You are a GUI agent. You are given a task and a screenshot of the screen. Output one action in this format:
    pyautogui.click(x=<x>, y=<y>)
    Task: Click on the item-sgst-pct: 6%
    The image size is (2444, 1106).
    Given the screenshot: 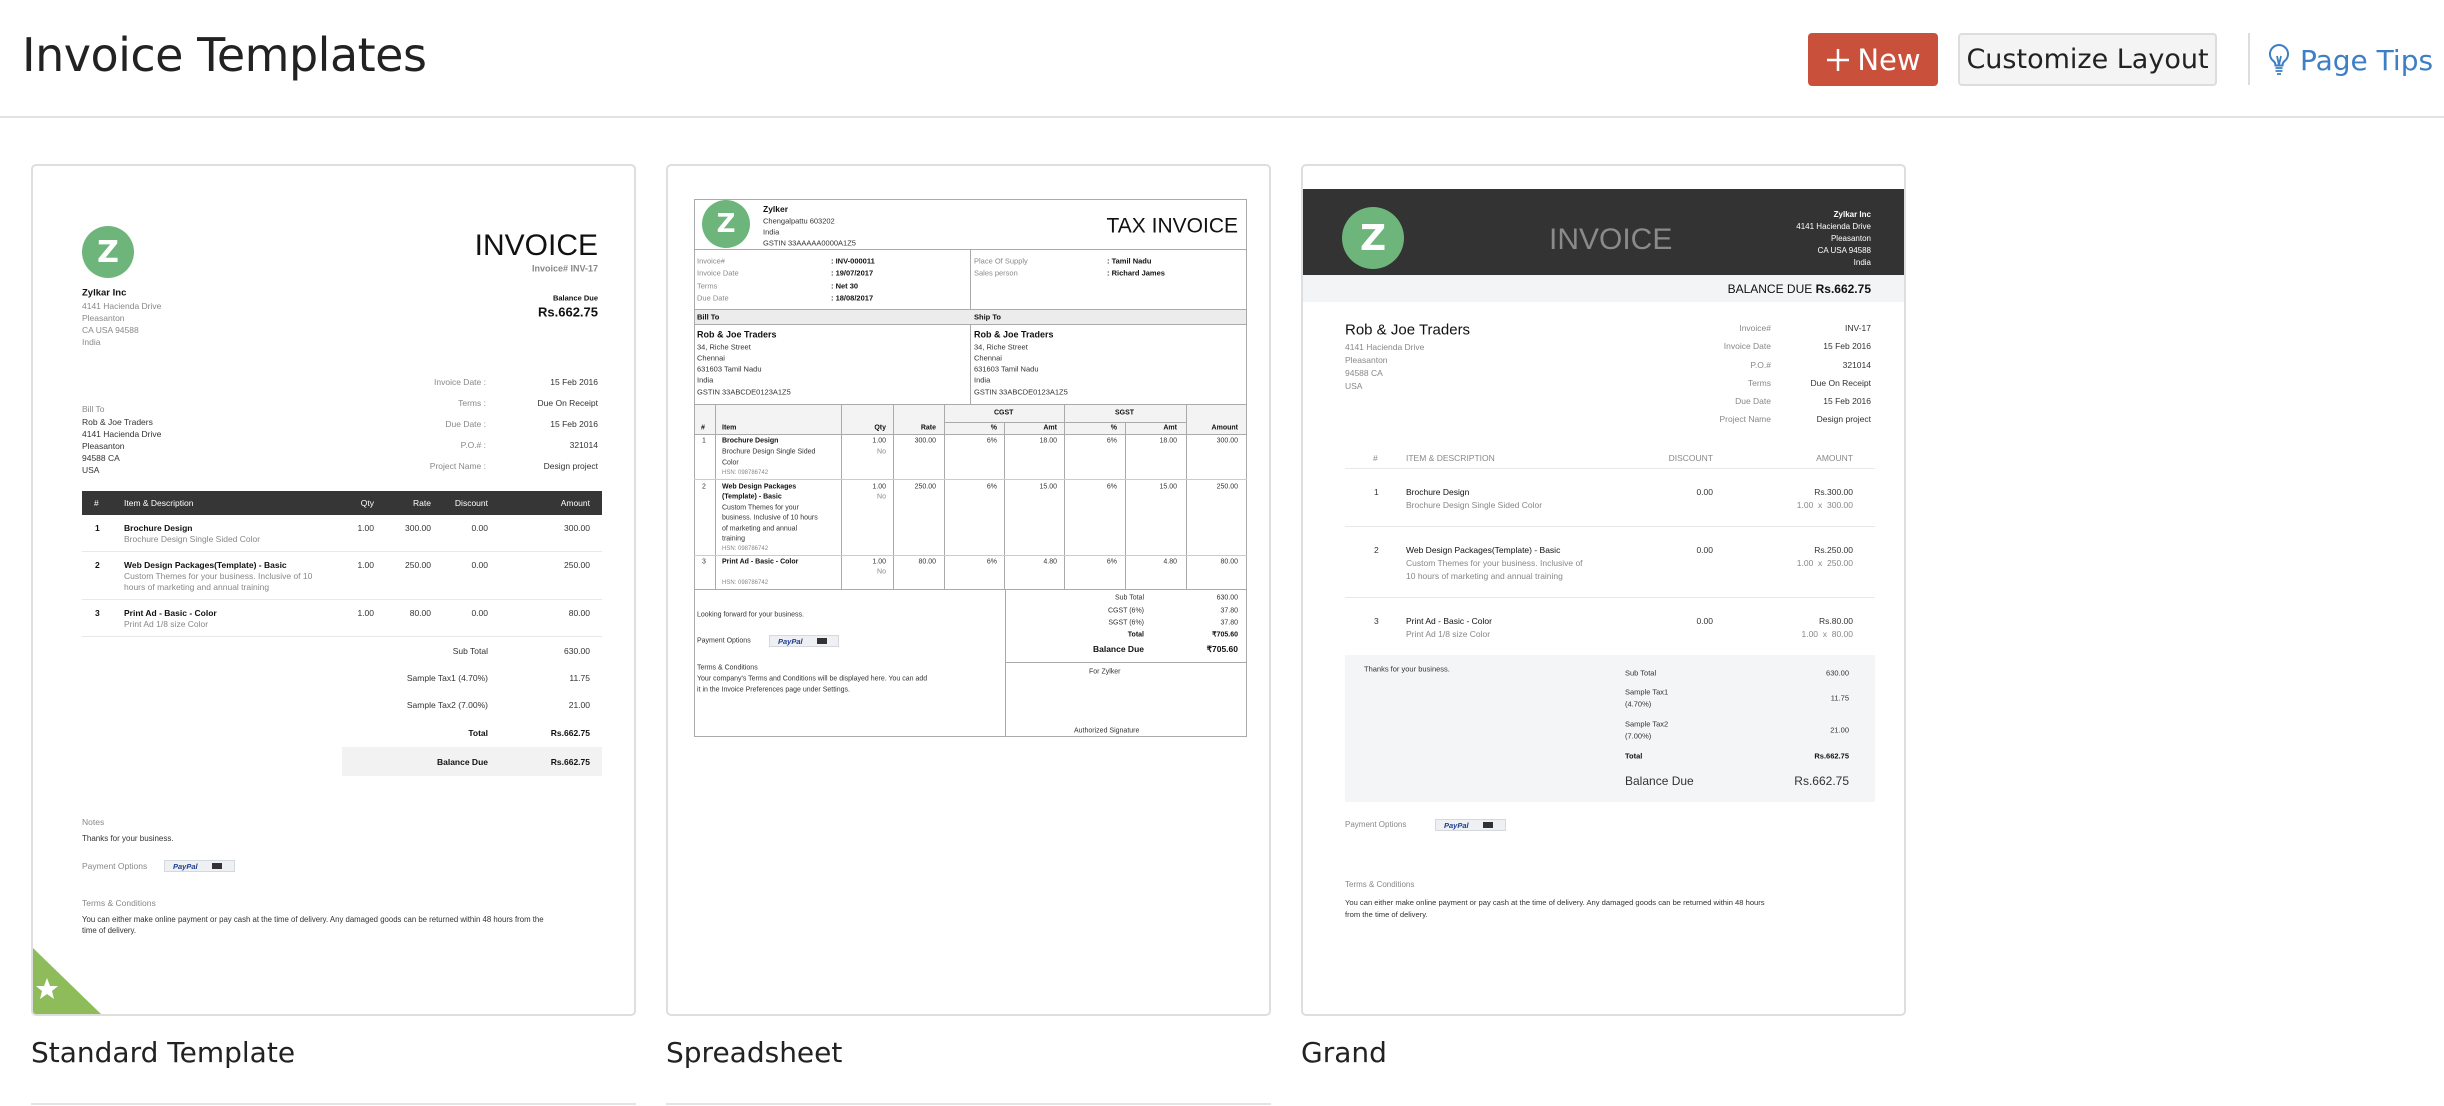 What is the action you would take?
    pyautogui.click(x=1111, y=487)
    